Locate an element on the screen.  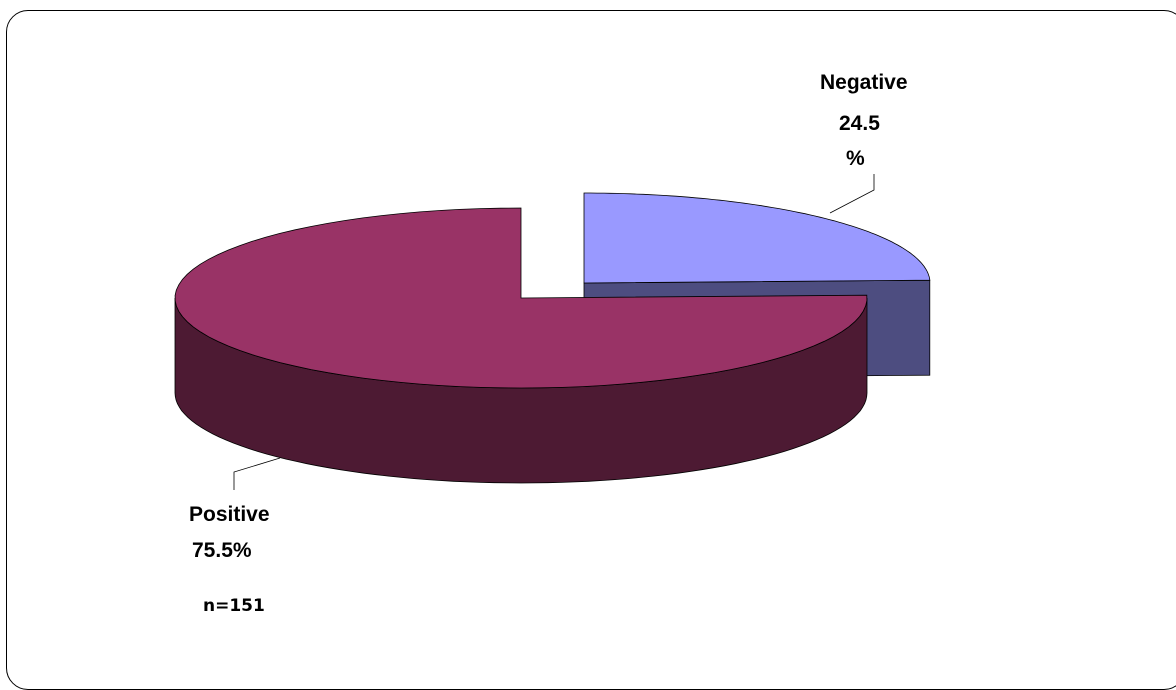
negative-label: Negative is located at coordinates (864, 82).